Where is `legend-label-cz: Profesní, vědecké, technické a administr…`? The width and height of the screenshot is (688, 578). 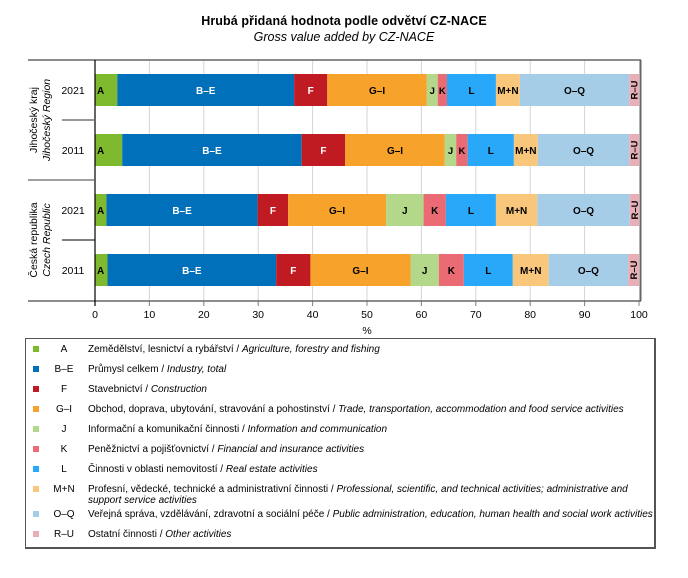
legend-label-cz: Profesní, vědecké, technické a administr… is located at coordinates (208, 489).